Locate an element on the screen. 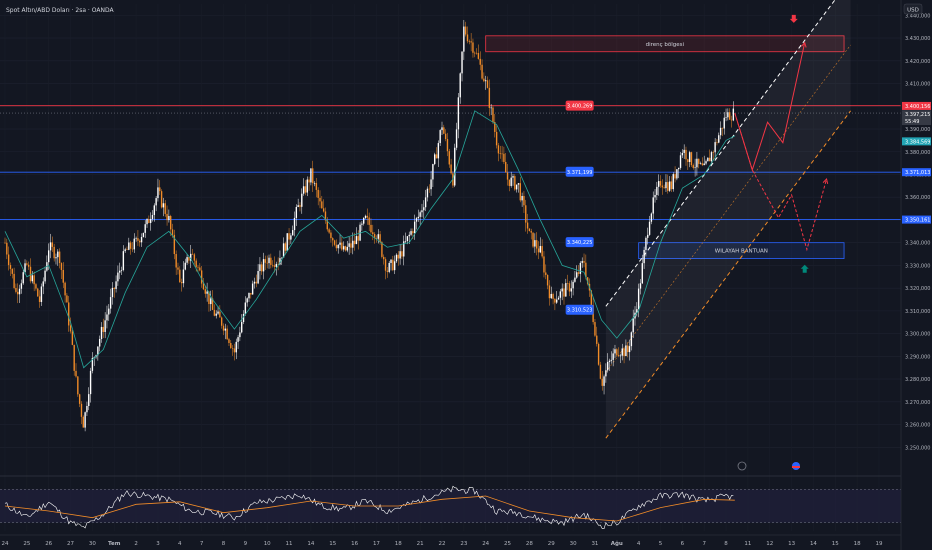 Image resolution: width=932 pixels, height=550 pixels. time-axis-tick: 23 is located at coordinates (463, 544).